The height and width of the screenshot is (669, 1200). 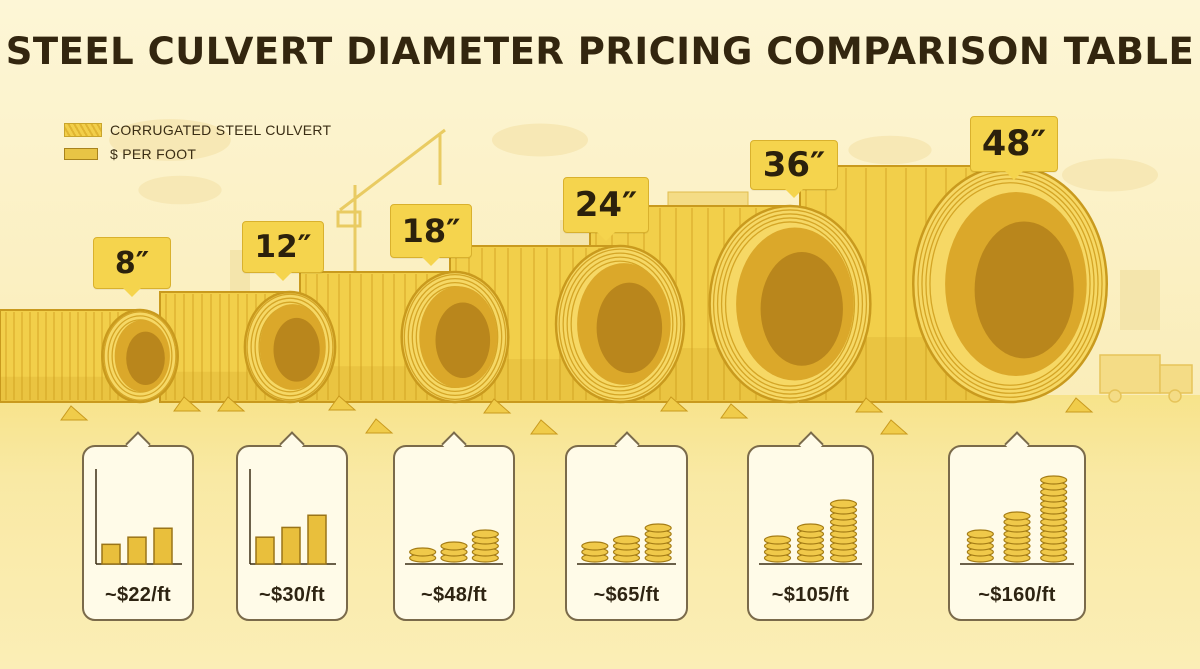 I want to click on price-label-3: ~$48/ft, so click(x=454, y=595).